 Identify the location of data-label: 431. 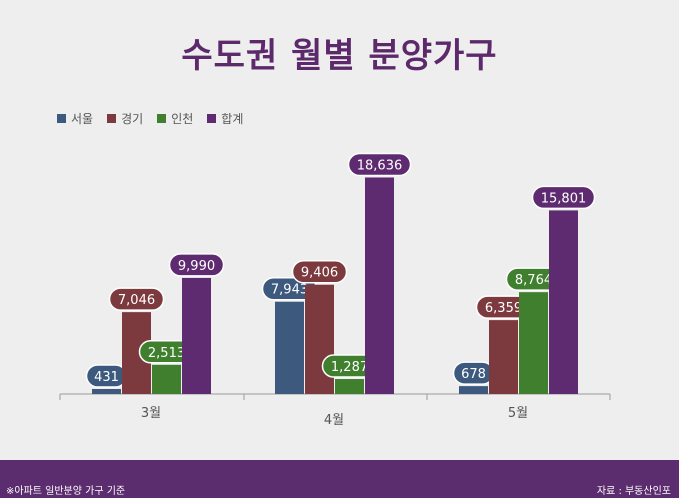
(106, 377).